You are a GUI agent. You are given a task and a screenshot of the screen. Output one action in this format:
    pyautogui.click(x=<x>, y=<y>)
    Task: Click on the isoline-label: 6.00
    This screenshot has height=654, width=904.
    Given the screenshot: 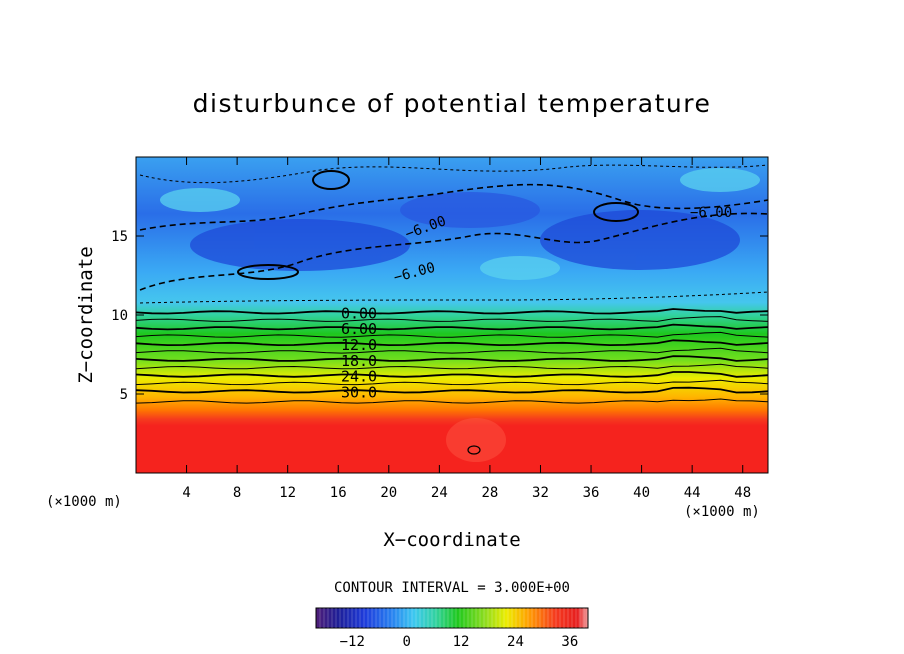 What is the action you would take?
    pyautogui.click(x=359, y=329)
    